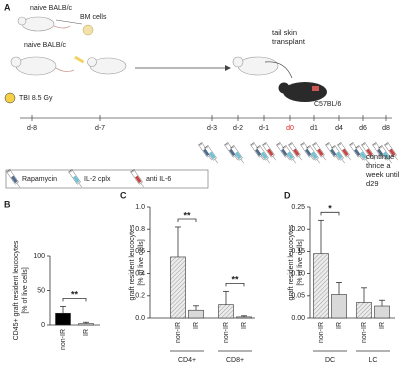  Describe the element at coordinates (235, 360) in the screenshot. I see `group-label: CD8+` at that location.